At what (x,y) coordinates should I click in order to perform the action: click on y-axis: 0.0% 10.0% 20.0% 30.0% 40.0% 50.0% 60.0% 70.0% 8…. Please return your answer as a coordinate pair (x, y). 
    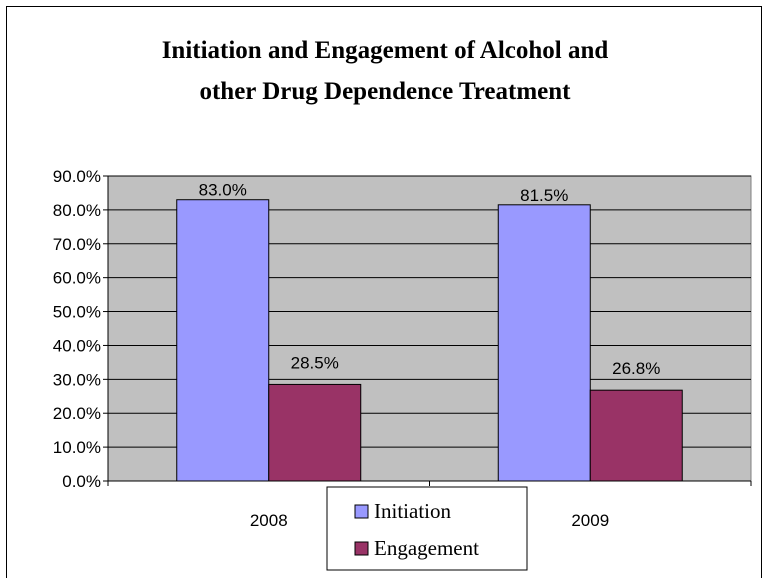
    Looking at the image, I should click on (81, 329).